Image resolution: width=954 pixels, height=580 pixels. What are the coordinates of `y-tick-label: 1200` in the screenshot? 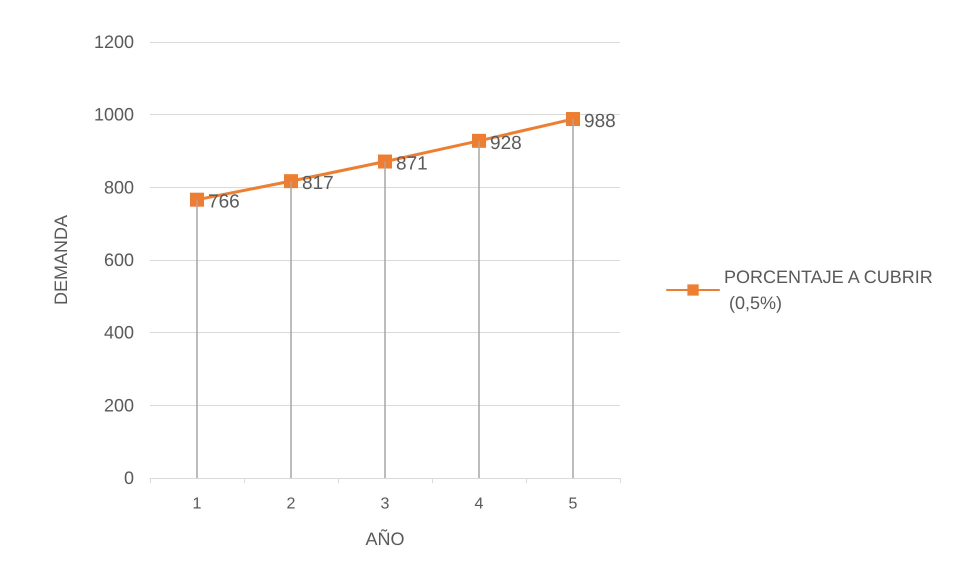 It's located at (114, 42).